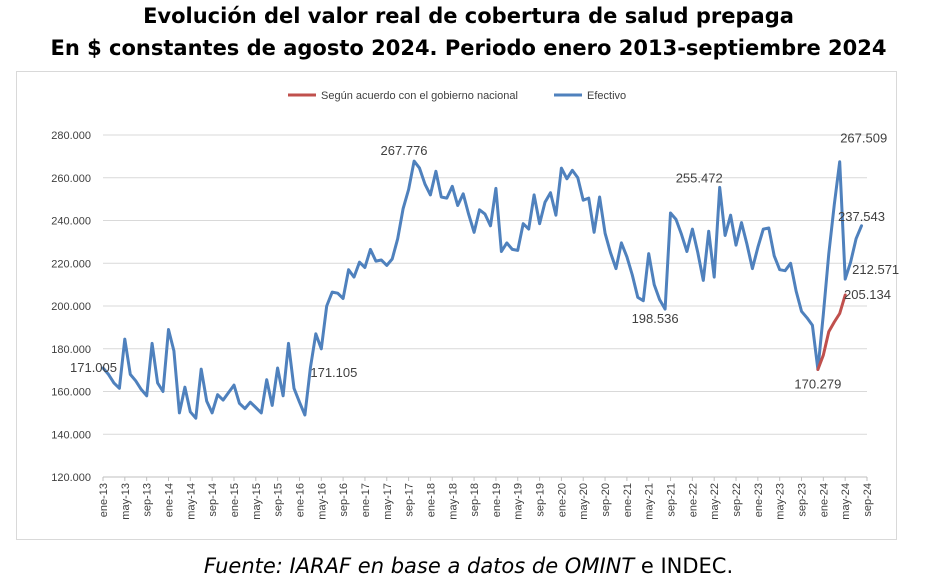 The width and height of the screenshot is (937, 584). Describe the element at coordinates (475, 500) in the screenshot. I see `x-tick-label: sep-18` at that location.